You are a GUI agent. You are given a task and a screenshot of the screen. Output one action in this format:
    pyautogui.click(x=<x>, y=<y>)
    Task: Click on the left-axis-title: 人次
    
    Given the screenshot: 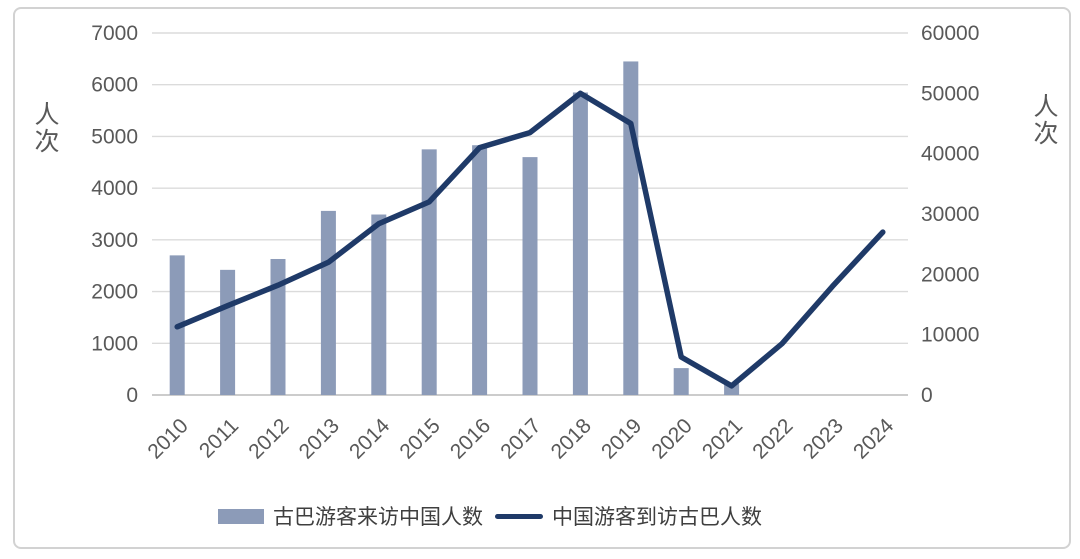 What is the action you would take?
    pyautogui.click(x=45, y=128)
    